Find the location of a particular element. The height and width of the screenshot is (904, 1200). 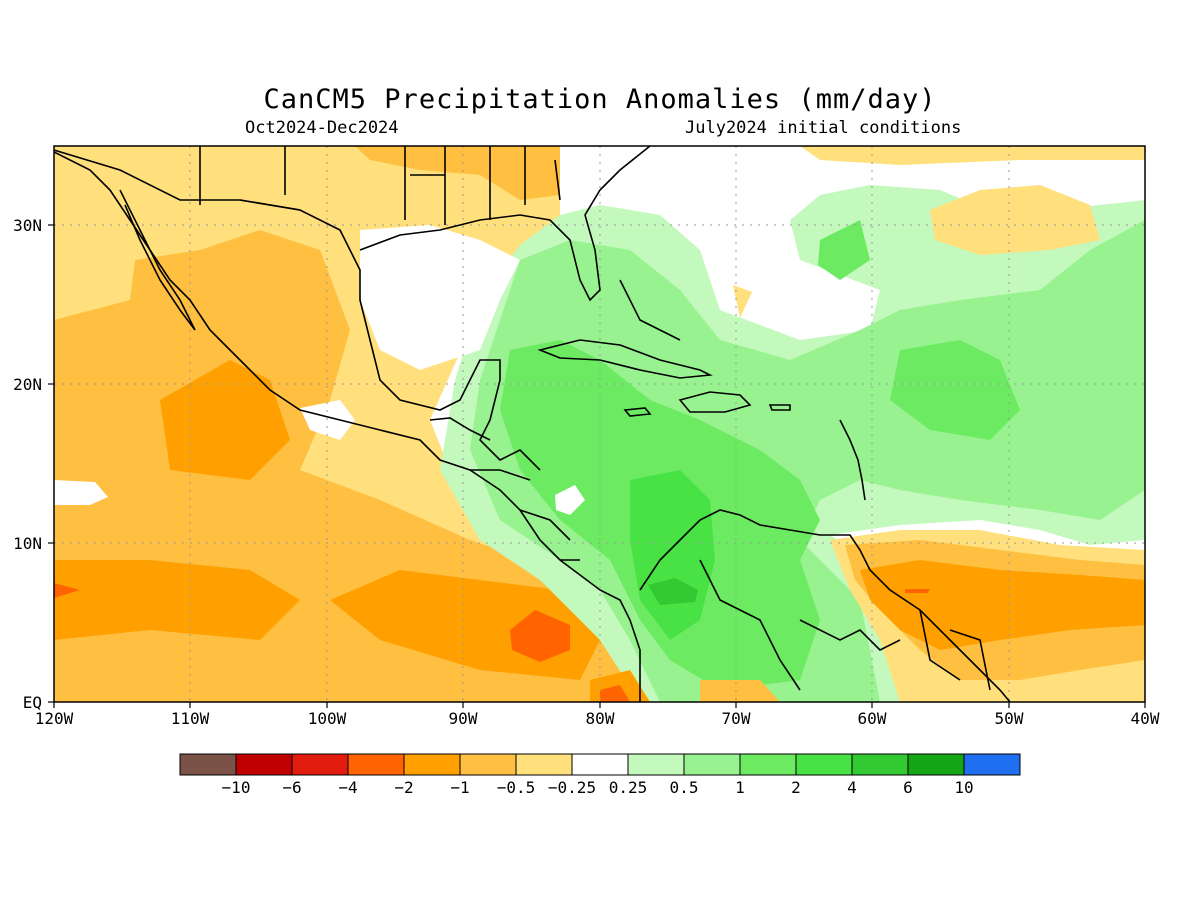

period-label: Oct2024-Dec2024 is located at coordinates (322, 128).